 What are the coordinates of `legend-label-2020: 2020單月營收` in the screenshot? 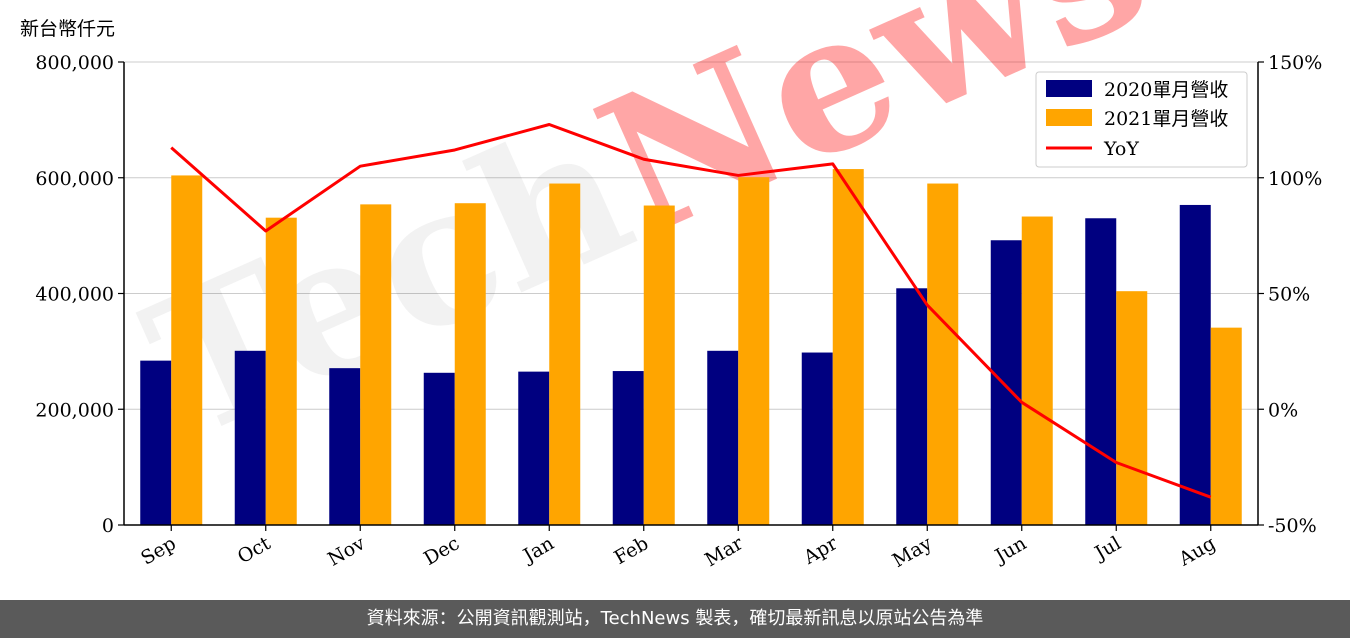 It's located at (1166, 90).